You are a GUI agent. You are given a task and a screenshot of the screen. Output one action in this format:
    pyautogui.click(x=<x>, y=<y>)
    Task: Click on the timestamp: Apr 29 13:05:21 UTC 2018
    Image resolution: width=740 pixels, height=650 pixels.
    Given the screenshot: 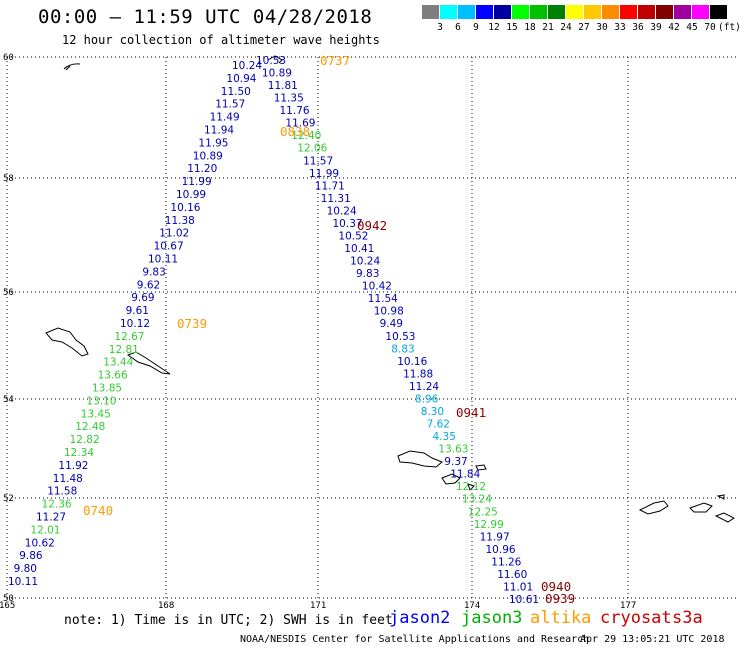 What is the action you would take?
    pyautogui.click(x=652, y=639)
    